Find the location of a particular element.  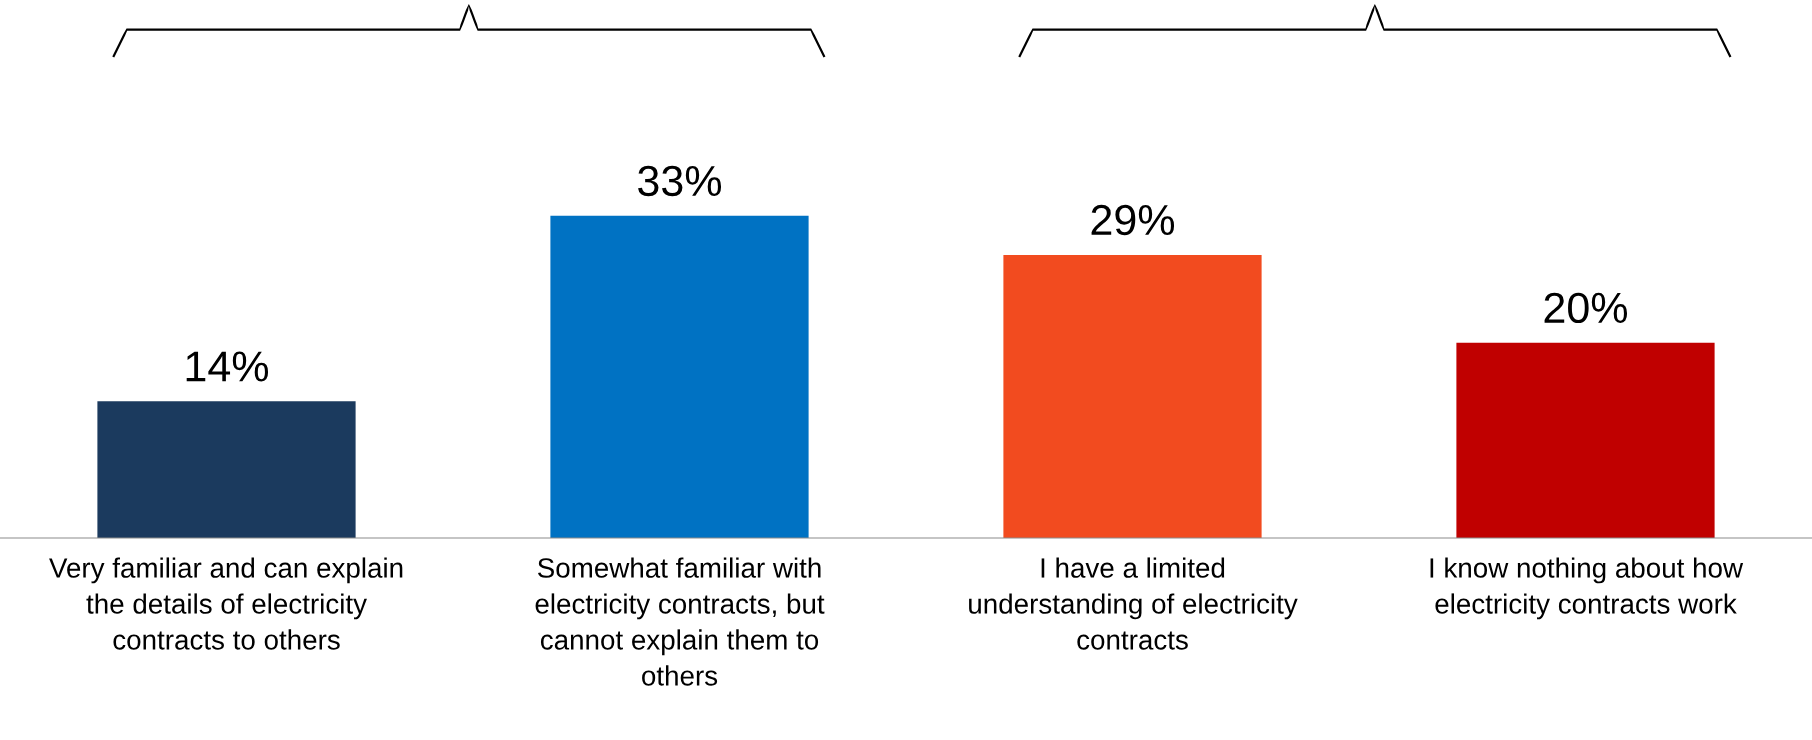

data-label: 33% is located at coordinates (680, 181).